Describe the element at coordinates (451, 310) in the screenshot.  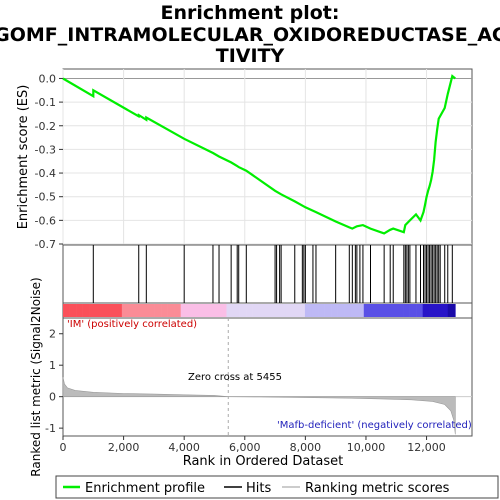
I see `colorbar-tail` at that location.